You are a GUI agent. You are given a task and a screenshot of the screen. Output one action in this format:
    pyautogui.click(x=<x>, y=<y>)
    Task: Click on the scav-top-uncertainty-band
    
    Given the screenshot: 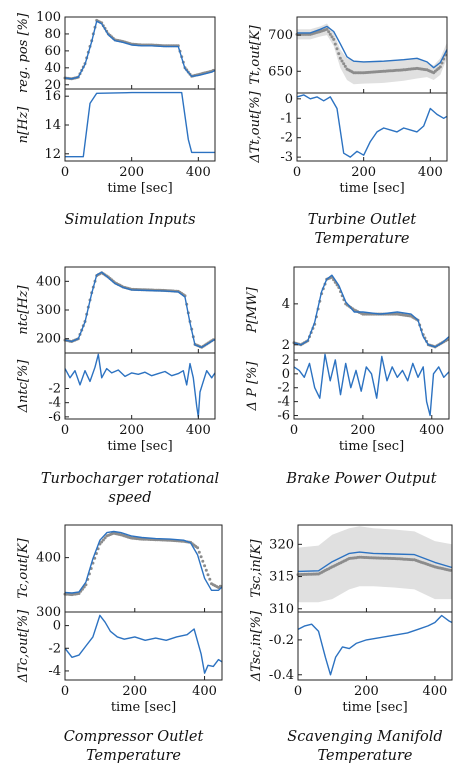 What is the action you would take?
    pyautogui.click(x=375, y=564)
    